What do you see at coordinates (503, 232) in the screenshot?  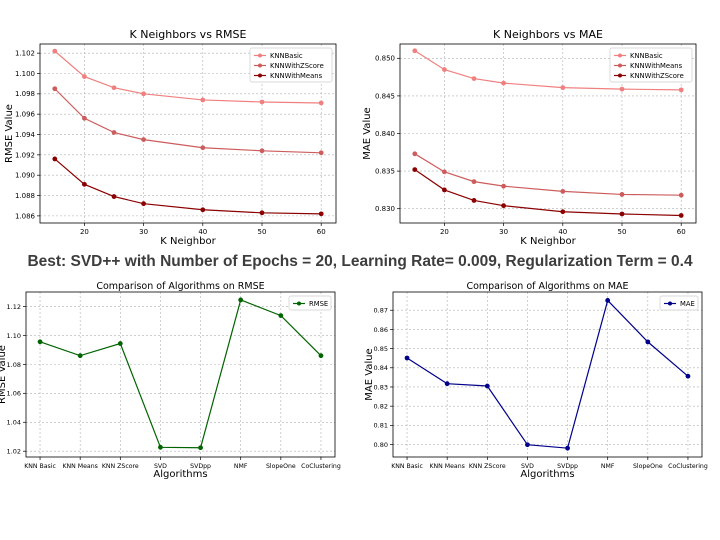 I see `x-tick-label: 30` at bounding box center [503, 232].